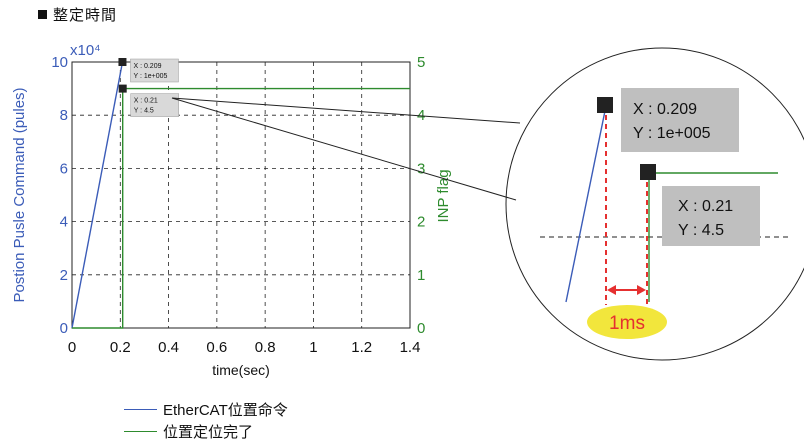 This screenshot has height=447, width=804. Describe the element at coordinates (421, 168) in the screenshot. I see `y-right-tick-label: 3` at that location.